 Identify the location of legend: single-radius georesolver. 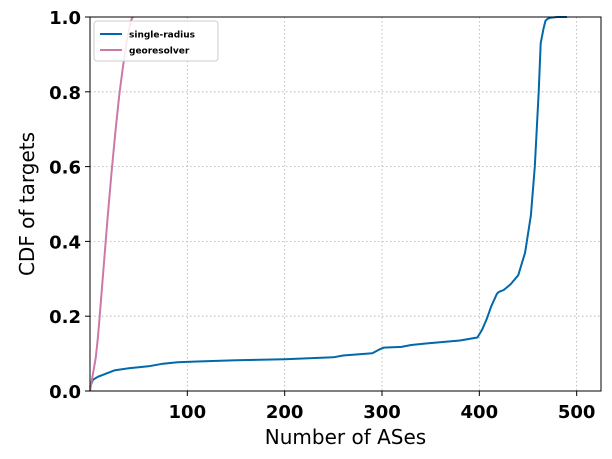
(156, 41).